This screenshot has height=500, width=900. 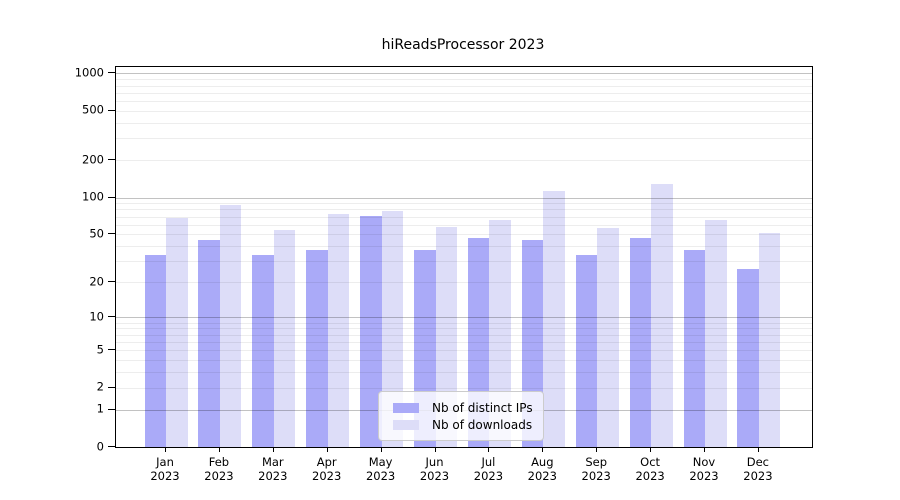 What do you see at coordinates (96, 316) in the screenshot?
I see `y-tick-label-10: 10` at bounding box center [96, 316].